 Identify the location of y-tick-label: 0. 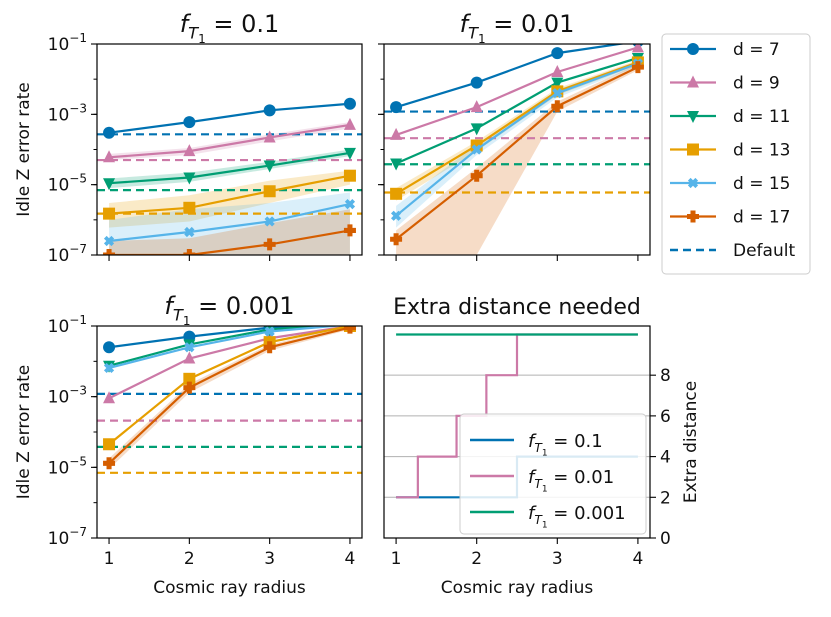
(665, 539).